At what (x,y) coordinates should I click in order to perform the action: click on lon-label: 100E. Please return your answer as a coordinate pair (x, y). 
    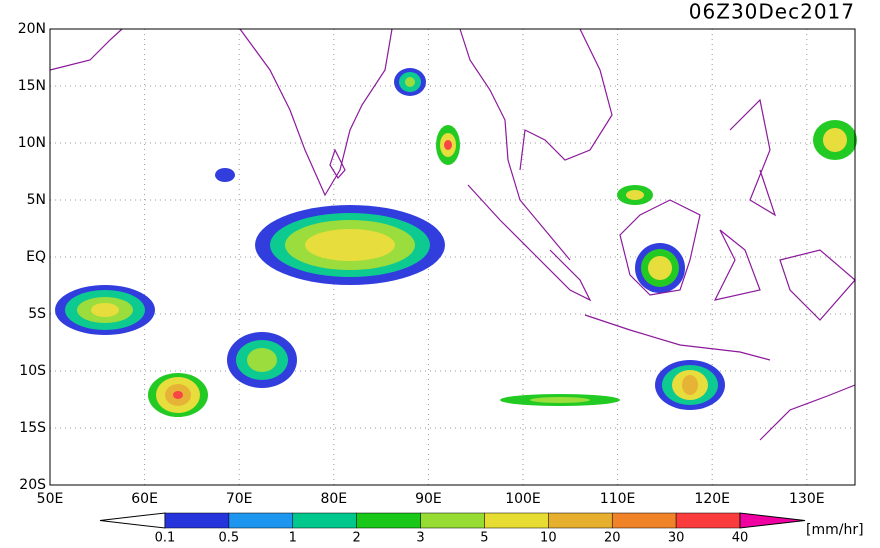
    Looking at the image, I should click on (523, 499).